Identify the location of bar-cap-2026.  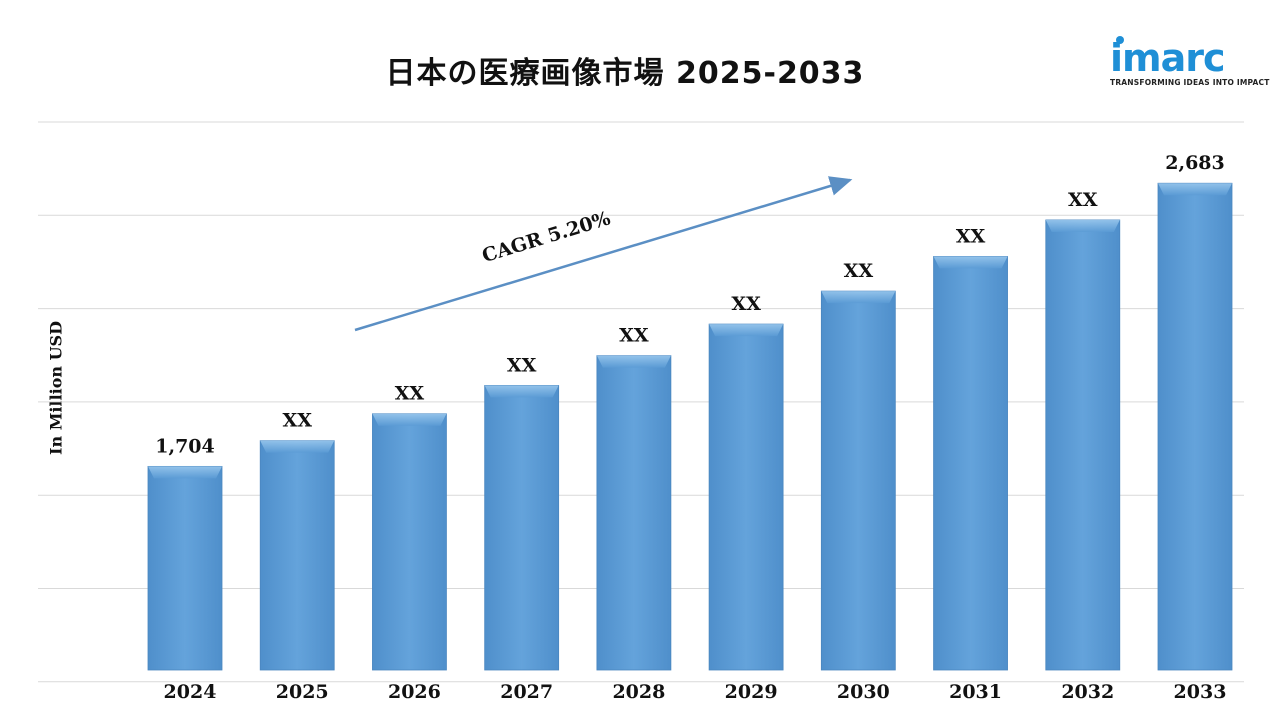
(409, 419).